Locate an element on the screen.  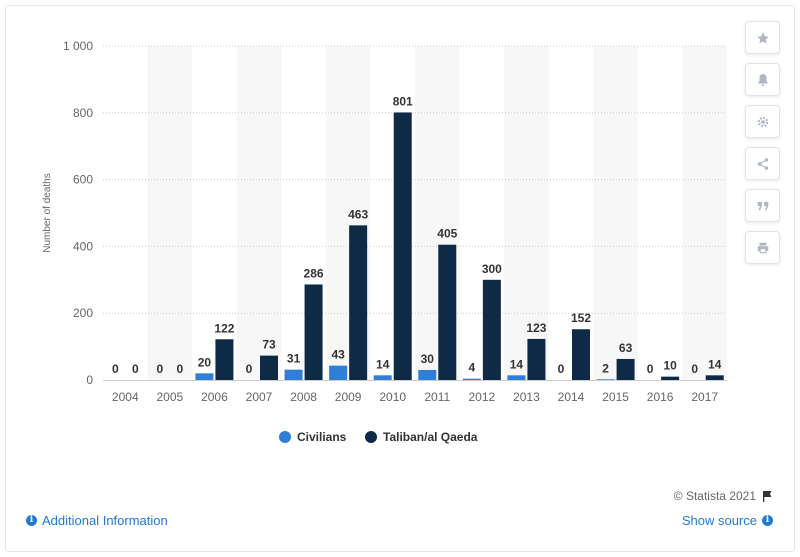
data-label: 152 is located at coordinates (581, 318).